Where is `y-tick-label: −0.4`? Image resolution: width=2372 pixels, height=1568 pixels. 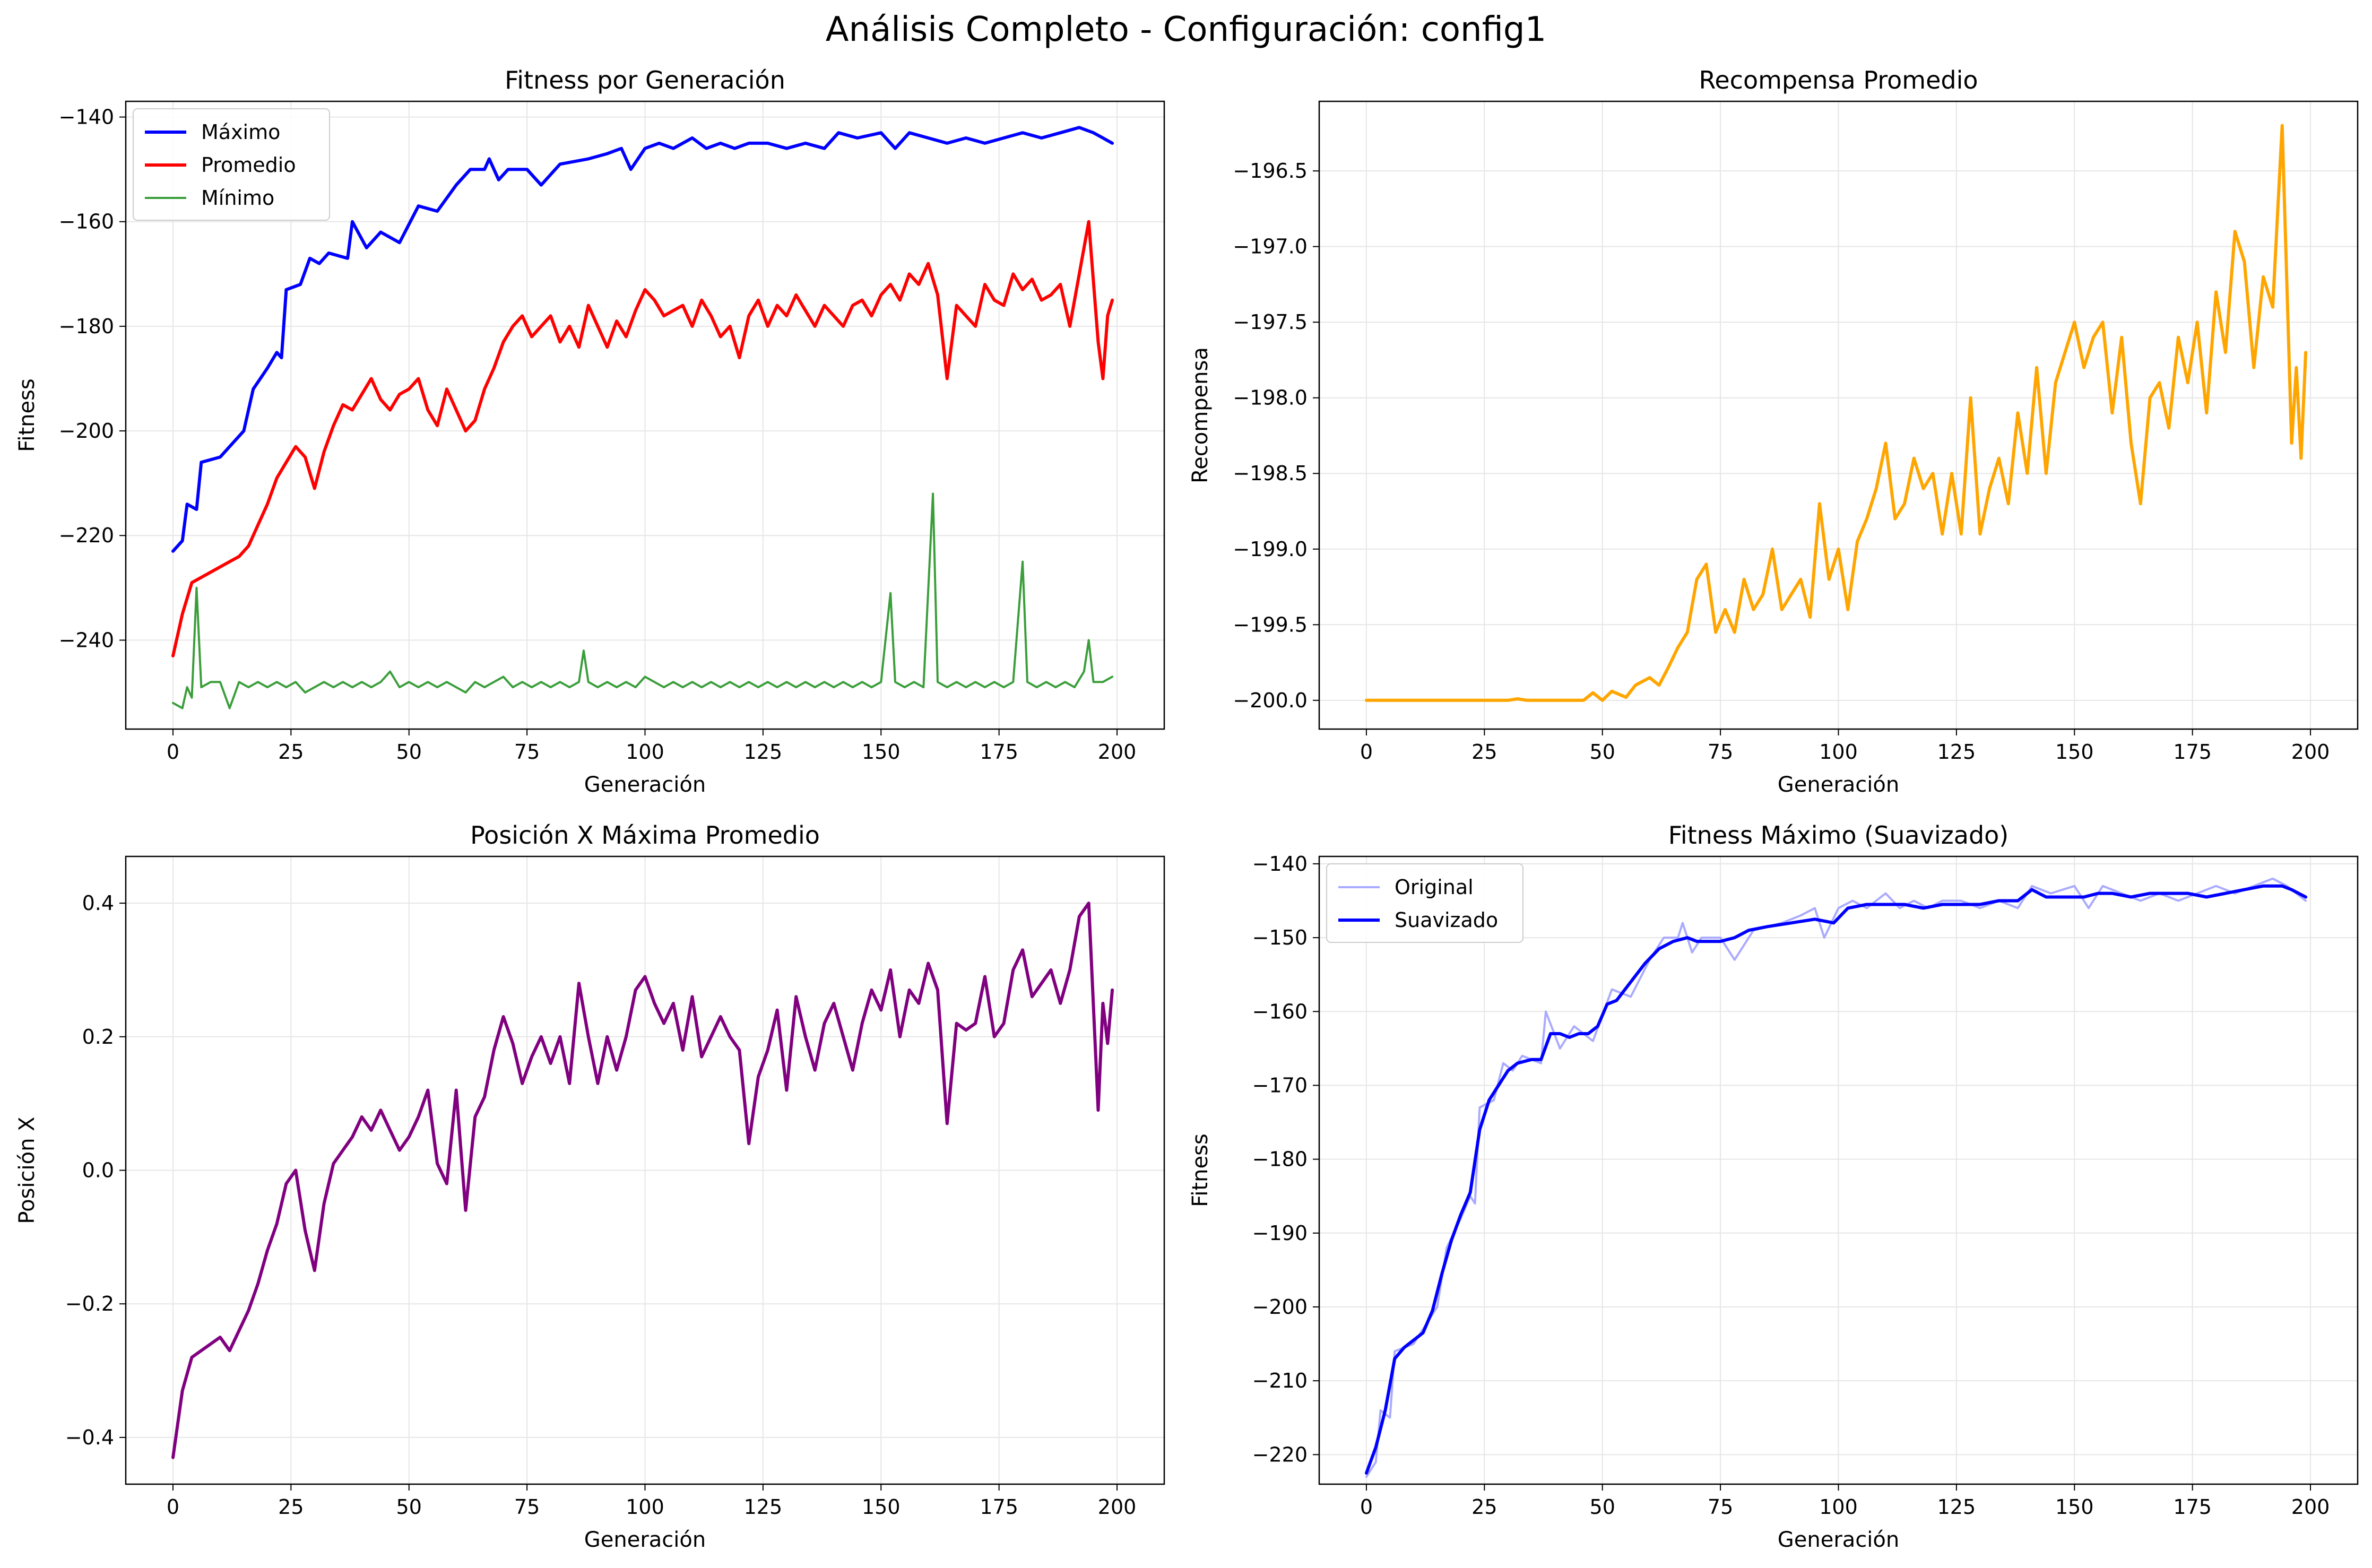 y-tick-label: −0.4 is located at coordinates (89, 1437).